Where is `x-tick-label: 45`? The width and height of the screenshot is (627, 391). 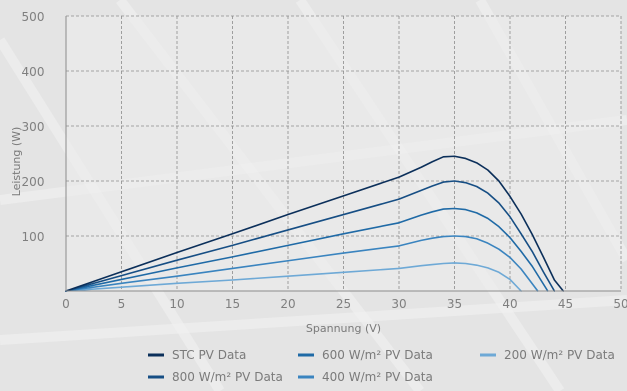
x-tick-label: 45 is located at coordinates (565, 304).